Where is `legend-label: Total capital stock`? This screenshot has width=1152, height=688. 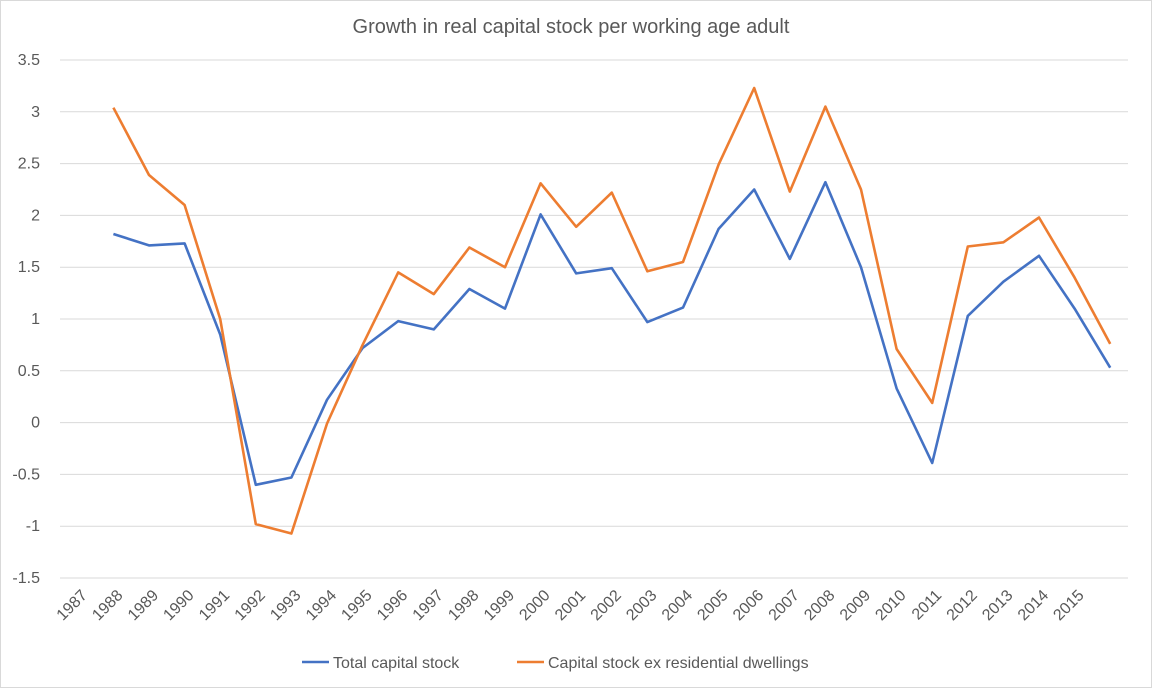
legend-label: Total capital stock is located at coordinates (396, 663).